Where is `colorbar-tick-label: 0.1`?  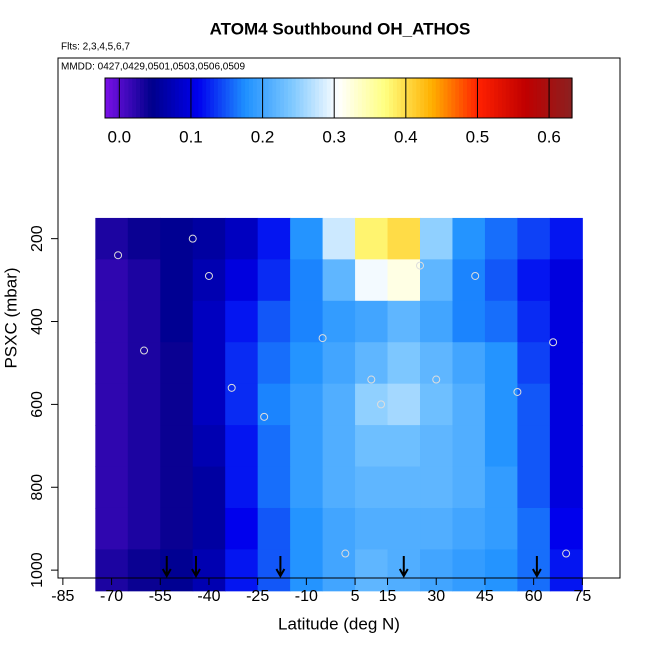
colorbar-tick-label: 0.1 is located at coordinates (191, 136).